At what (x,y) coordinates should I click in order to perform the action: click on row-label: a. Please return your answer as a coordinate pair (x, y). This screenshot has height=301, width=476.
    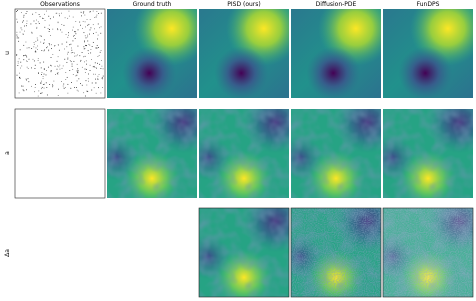
    Looking at the image, I should click on (7, 153).